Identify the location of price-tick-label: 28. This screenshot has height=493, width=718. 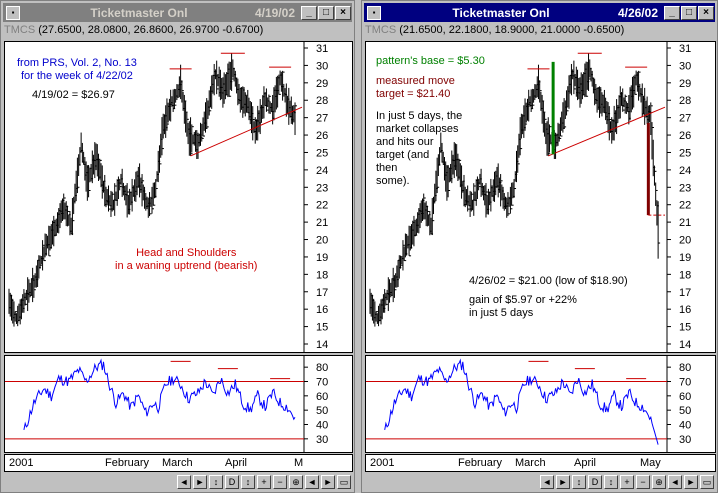
(322, 101).